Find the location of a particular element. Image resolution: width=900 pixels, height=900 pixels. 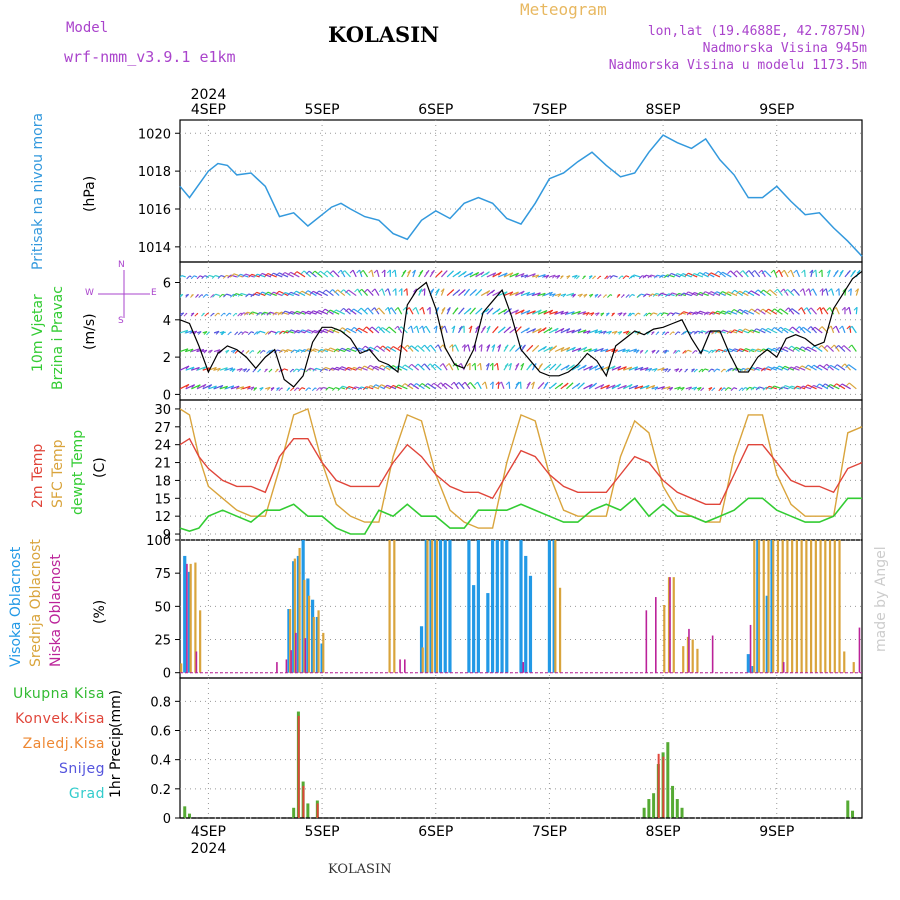

bottom-day-label: 9SEP is located at coordinates (776, 832).